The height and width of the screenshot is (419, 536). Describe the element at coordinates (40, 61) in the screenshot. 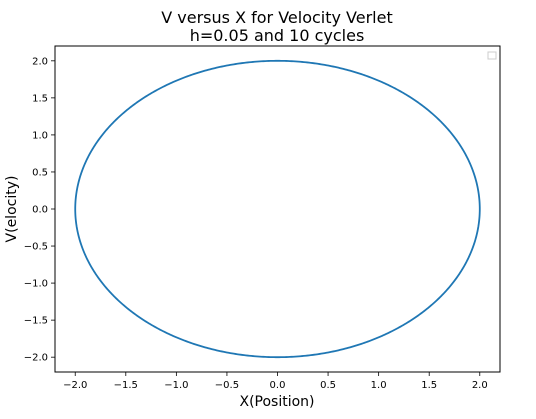

I see `y-tick-label: 2.0` at that location.